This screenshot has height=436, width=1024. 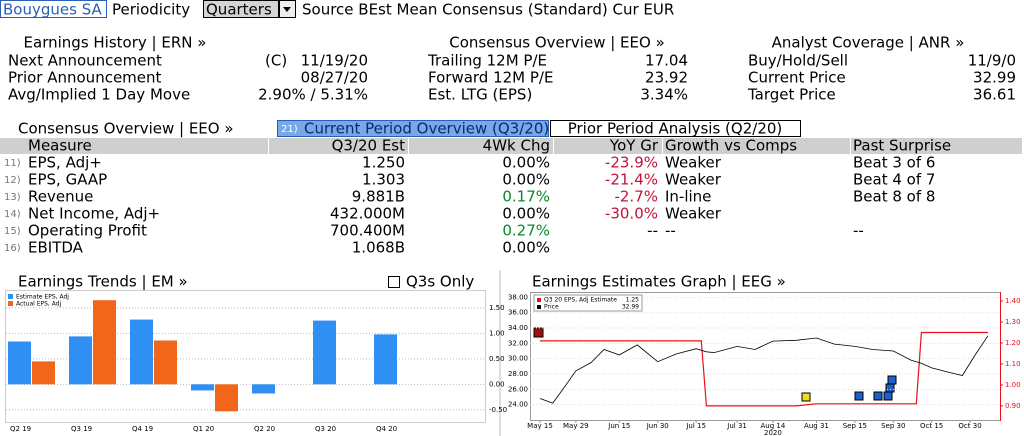 I want to click on table-cell: -2.7%, so click(x=636, y=197).